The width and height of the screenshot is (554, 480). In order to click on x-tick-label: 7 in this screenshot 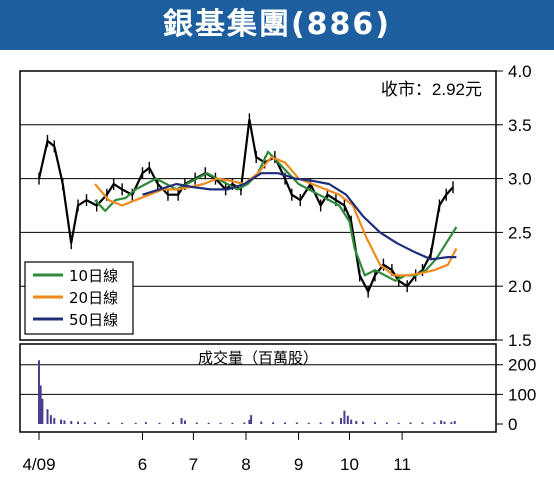, I will do `click(193, 464)`.